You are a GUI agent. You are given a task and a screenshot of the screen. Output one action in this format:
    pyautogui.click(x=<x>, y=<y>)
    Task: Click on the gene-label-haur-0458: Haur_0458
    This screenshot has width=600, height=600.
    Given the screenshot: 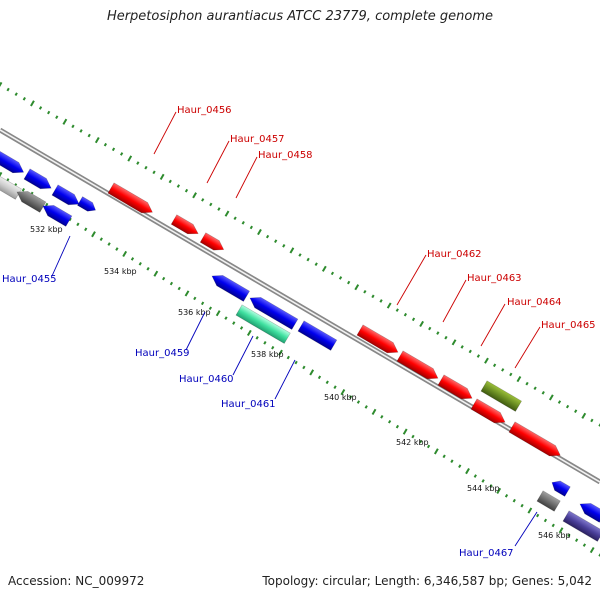 What is the action you would take?
    pyautogui.click(x=285, y=155)
    